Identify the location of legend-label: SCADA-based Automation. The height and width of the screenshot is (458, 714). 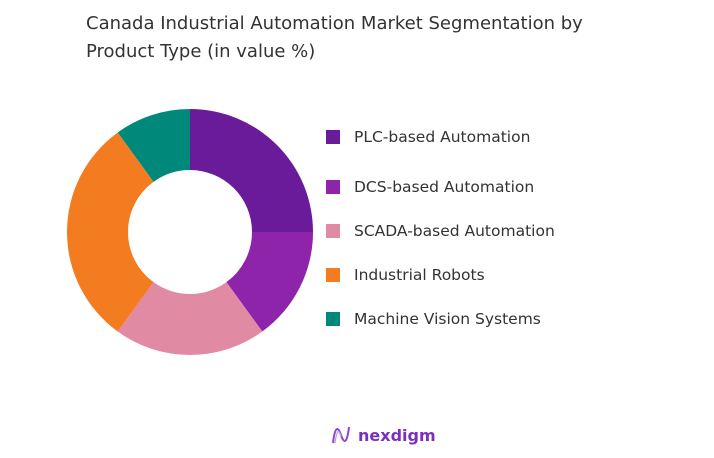
(454, 231).